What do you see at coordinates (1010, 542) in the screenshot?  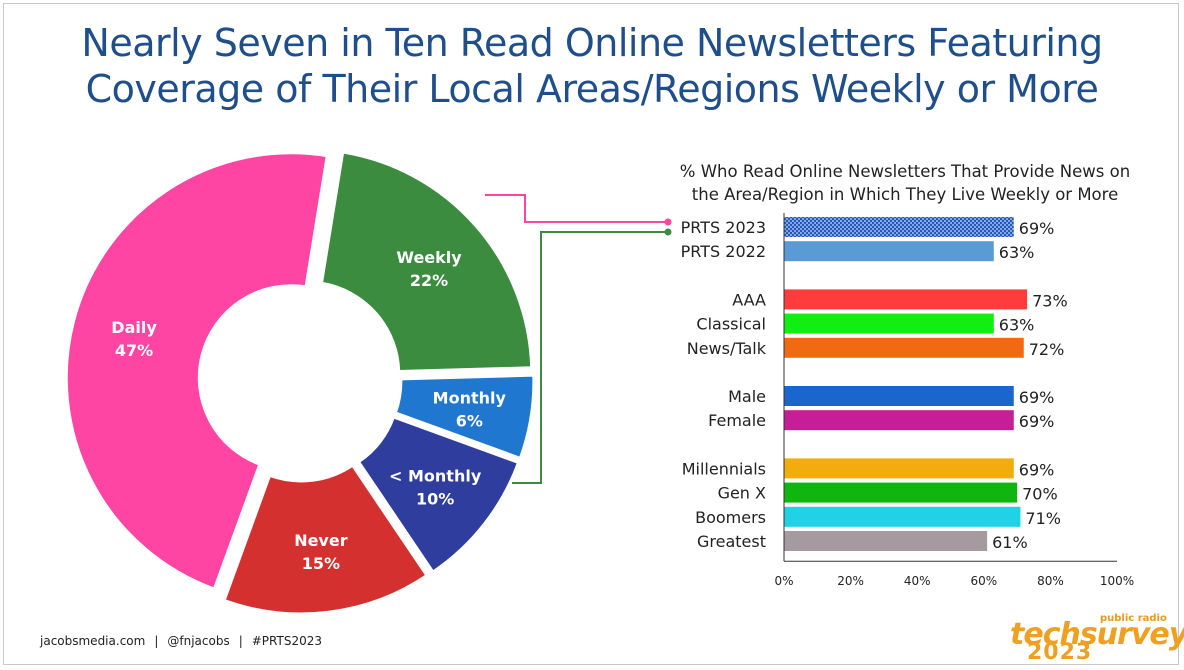 I see `bar-value-label: 61%` at bounding box center [1010, 542].